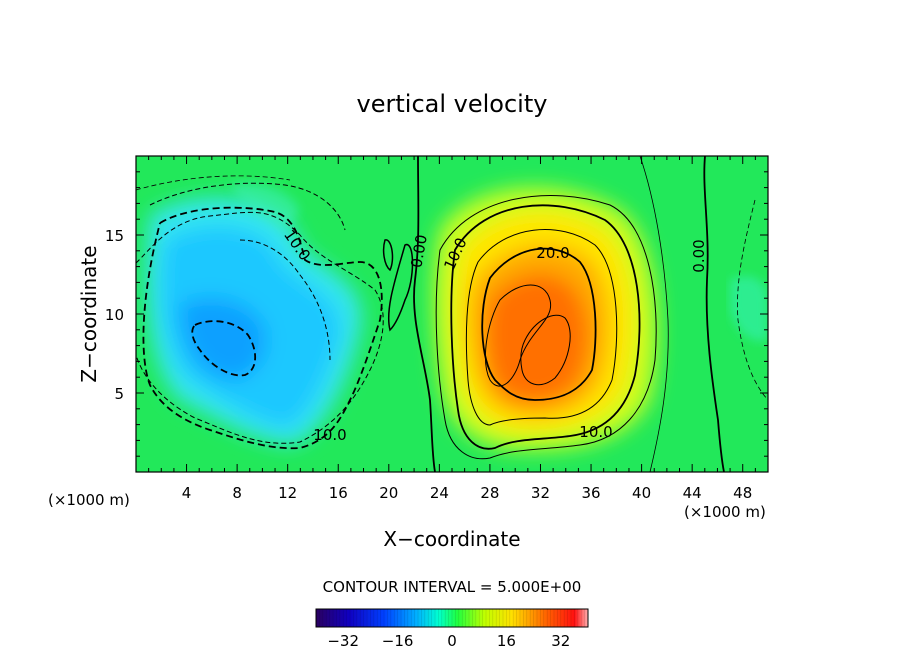 This screenshot has width=904, height=654. I want to click on downdraft-fill, so click(254, 321).